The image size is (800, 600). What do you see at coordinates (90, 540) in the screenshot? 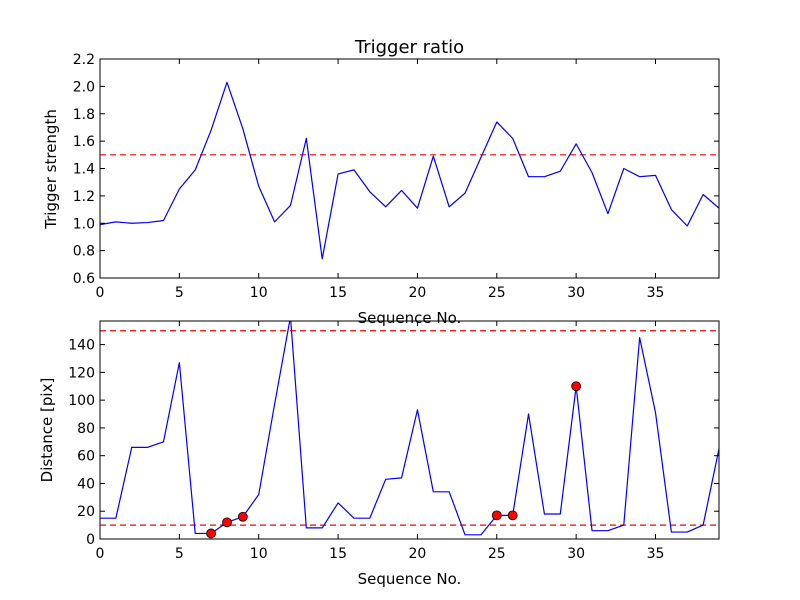
I see `y-tick-label: 0` at bounding box center [90, 540].